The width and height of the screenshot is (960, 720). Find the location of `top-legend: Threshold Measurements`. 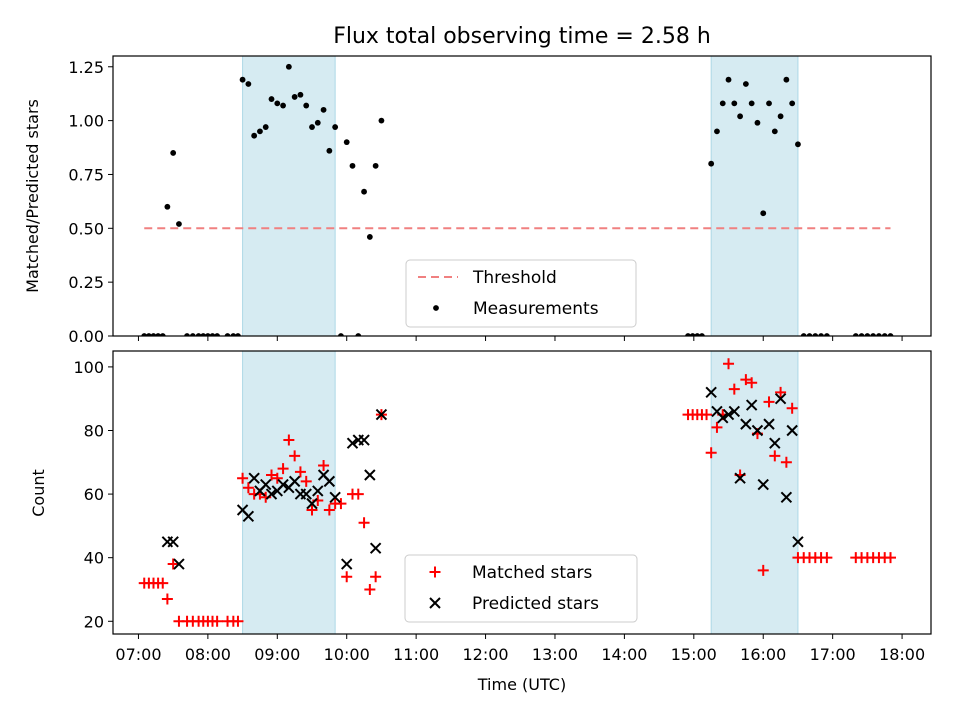

top-legend: Threshold Measurements is located at coordinates (521, 293).